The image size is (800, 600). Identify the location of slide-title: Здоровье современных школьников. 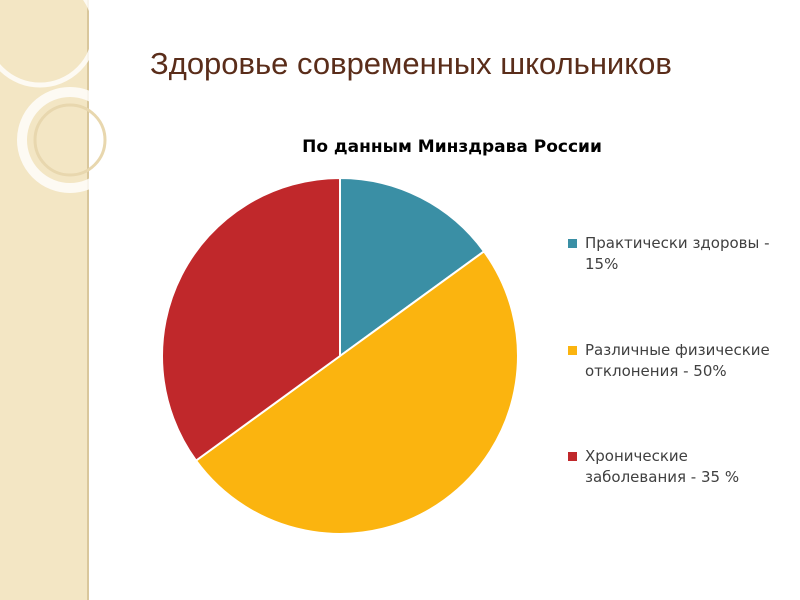
(411, 63).